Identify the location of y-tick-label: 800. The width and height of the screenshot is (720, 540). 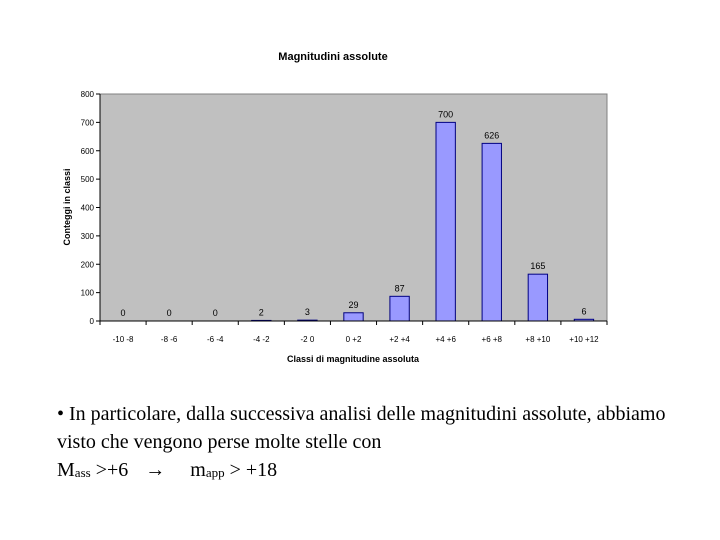
(88, 94).